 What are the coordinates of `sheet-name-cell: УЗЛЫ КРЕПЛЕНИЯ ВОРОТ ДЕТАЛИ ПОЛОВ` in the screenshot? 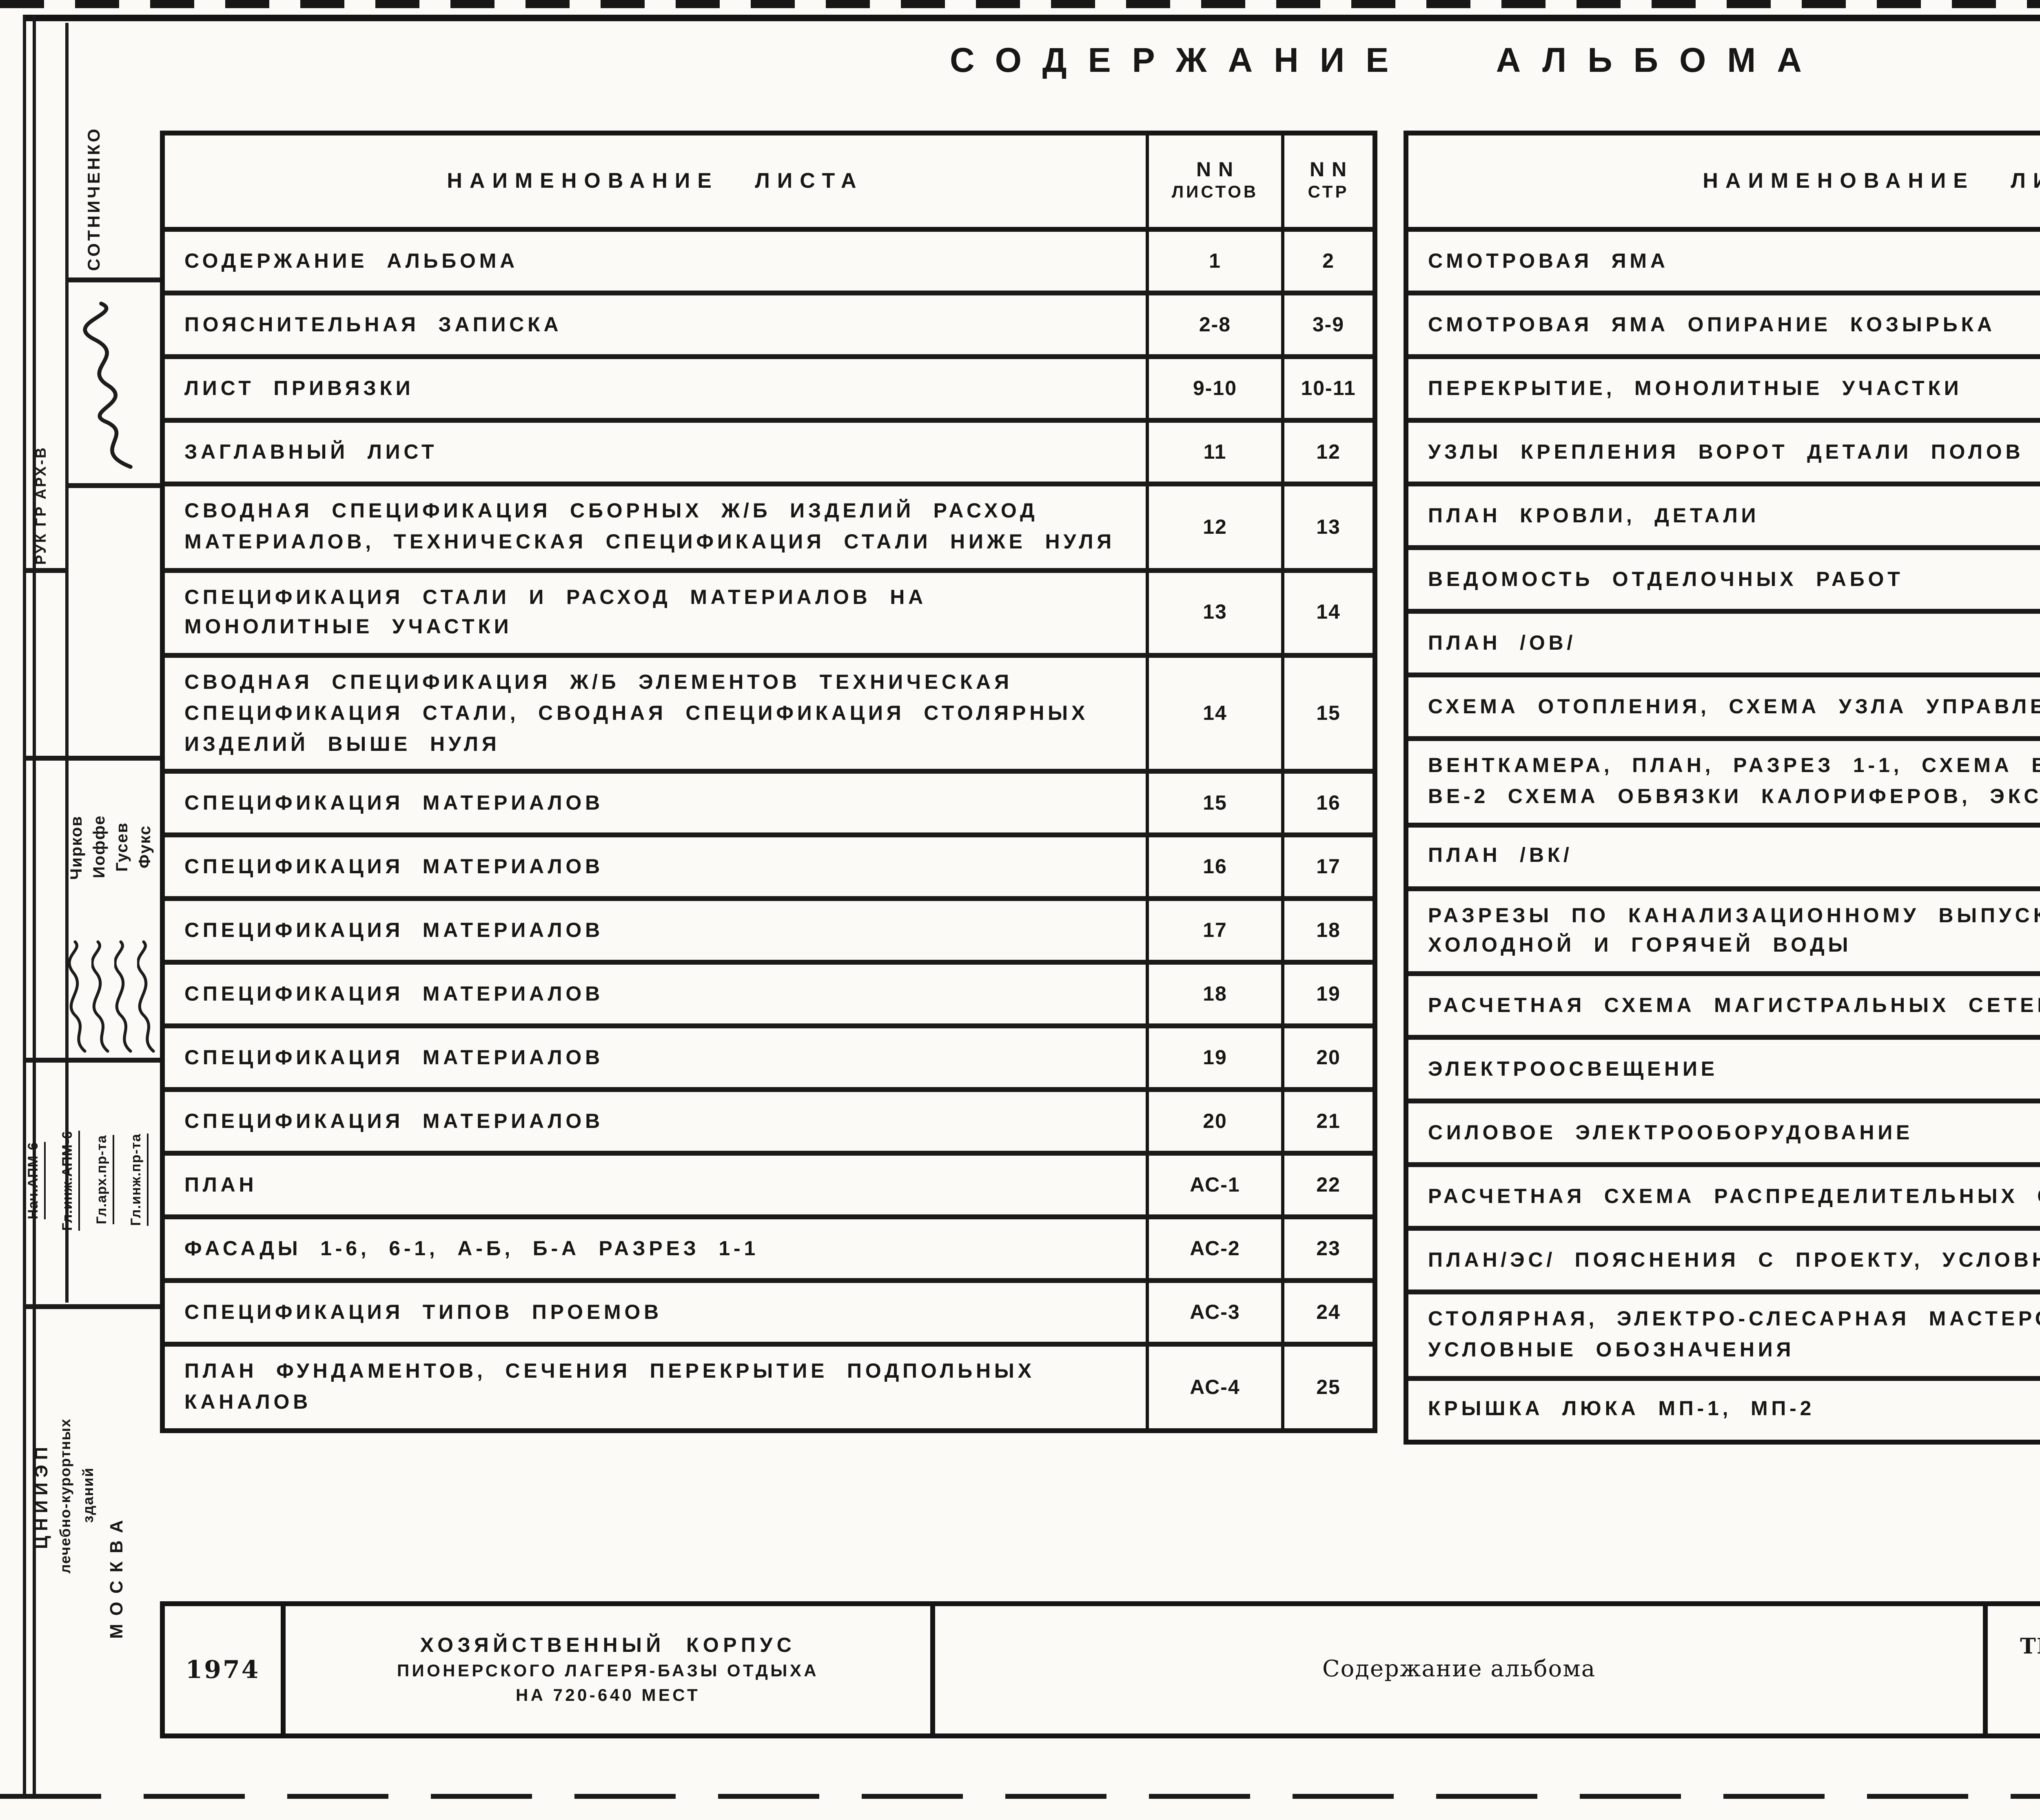 It's located at (1726, 451).